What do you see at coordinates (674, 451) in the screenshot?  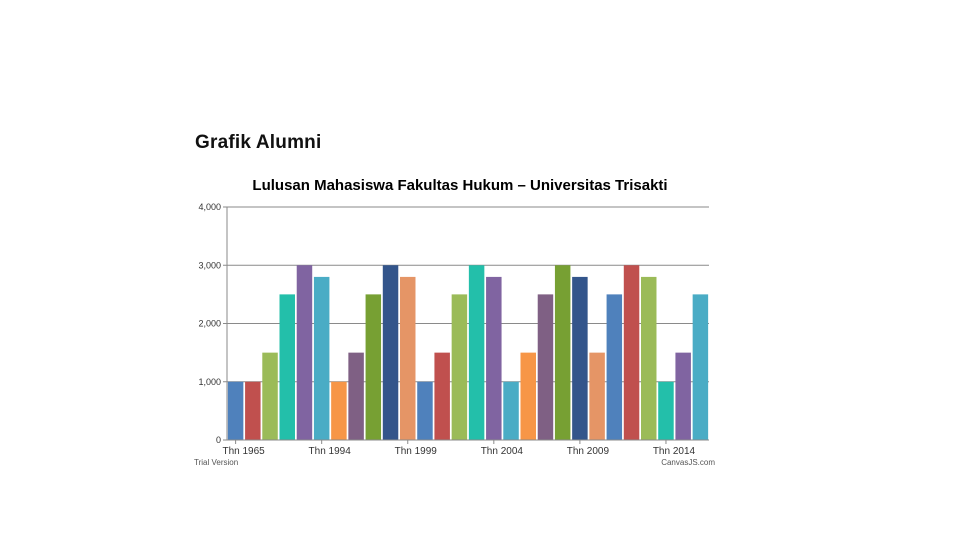 I see `x-tick-label: Thn 2014` at bounding box center [674, 451].